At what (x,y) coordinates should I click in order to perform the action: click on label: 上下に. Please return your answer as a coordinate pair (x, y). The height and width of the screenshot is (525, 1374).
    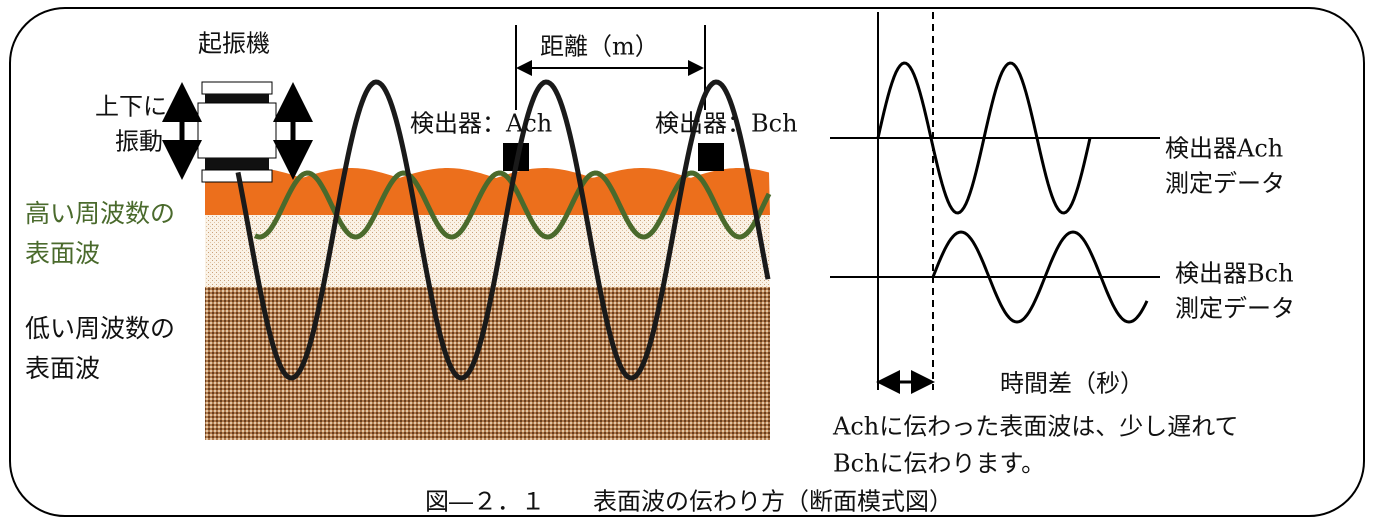
    Looking at the image, I should click on (131, 107).